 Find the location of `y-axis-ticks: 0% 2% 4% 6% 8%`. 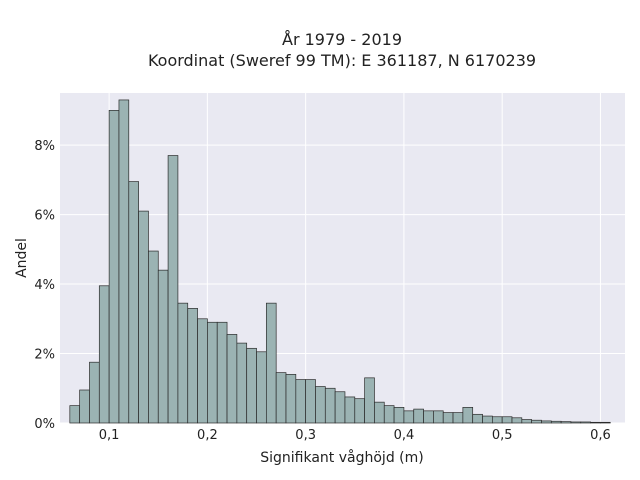

y-axis-ticks: 0% 2% 4% 6% 8% is located at coordinates (44, 285).